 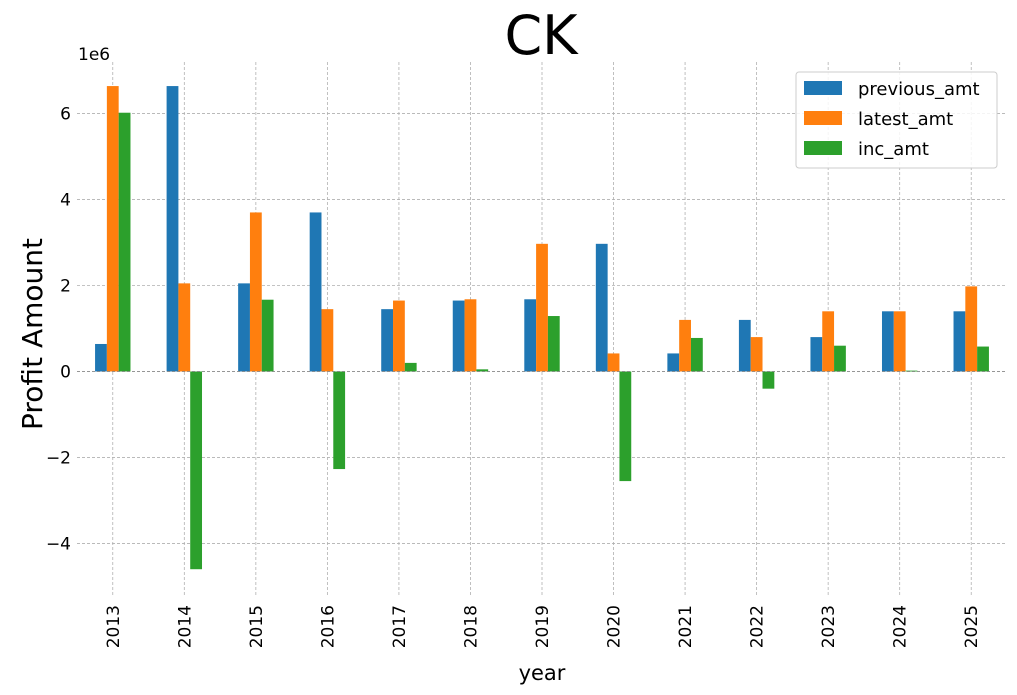 What do you see at coordinates (823, 118) in the screenshot?
I see `legend-swatch-latest_amt` at bounding box center [823, 118].